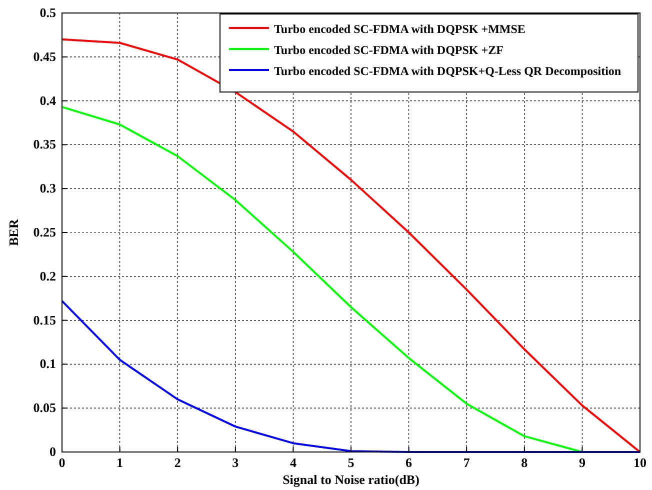 This screenshot has width=652, height=490. Describe the element at coordinates (466, 462) in the screenshot. I see `x-tick-label: 7` at that location.